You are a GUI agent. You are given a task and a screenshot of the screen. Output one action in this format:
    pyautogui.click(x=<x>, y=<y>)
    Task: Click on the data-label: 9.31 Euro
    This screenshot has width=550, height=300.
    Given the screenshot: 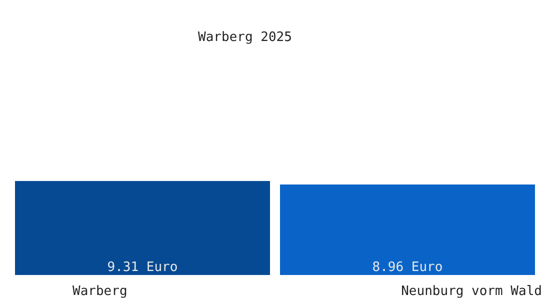 What is the action you would take?
    pyautogui.click(x=142, y=267)
    